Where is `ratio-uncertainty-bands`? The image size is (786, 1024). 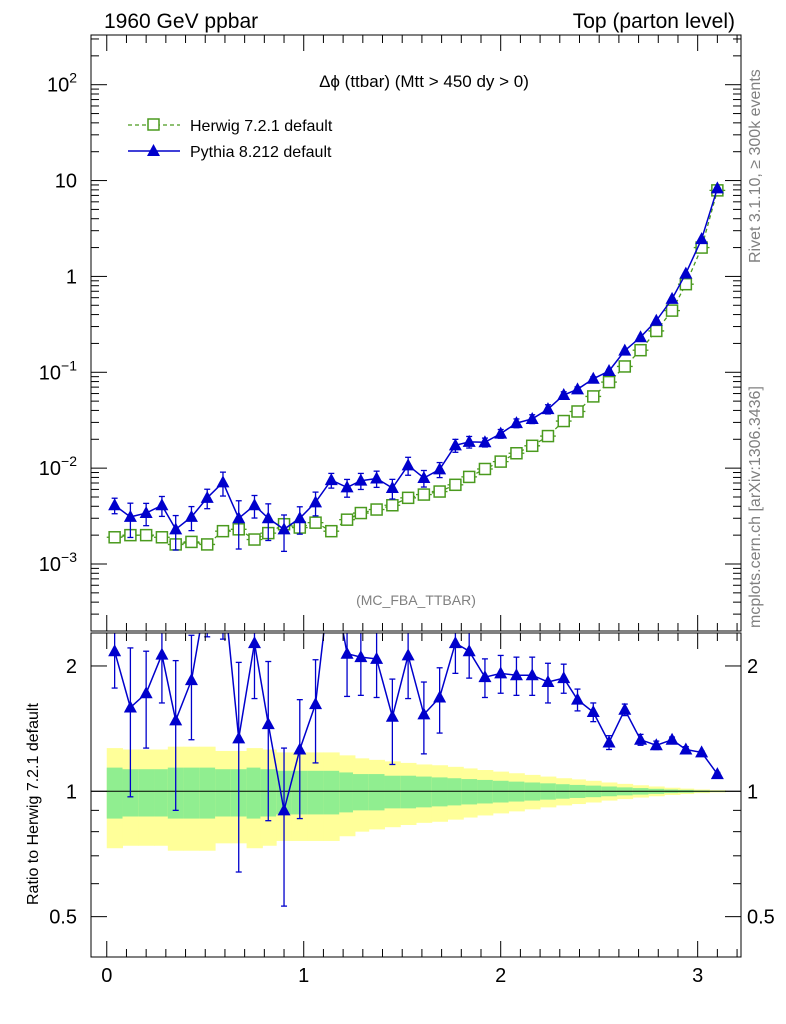
ratio-uncertainty-bands is located at coordinates (416, 798).